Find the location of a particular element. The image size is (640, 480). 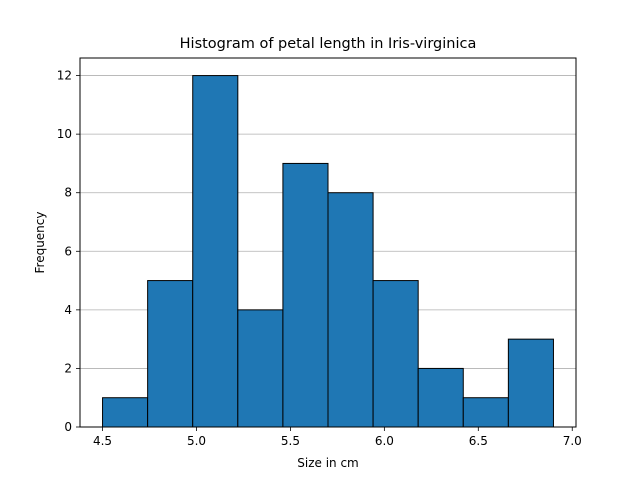

y-tick-label-3: 6 is located at coordinates (68, 251).